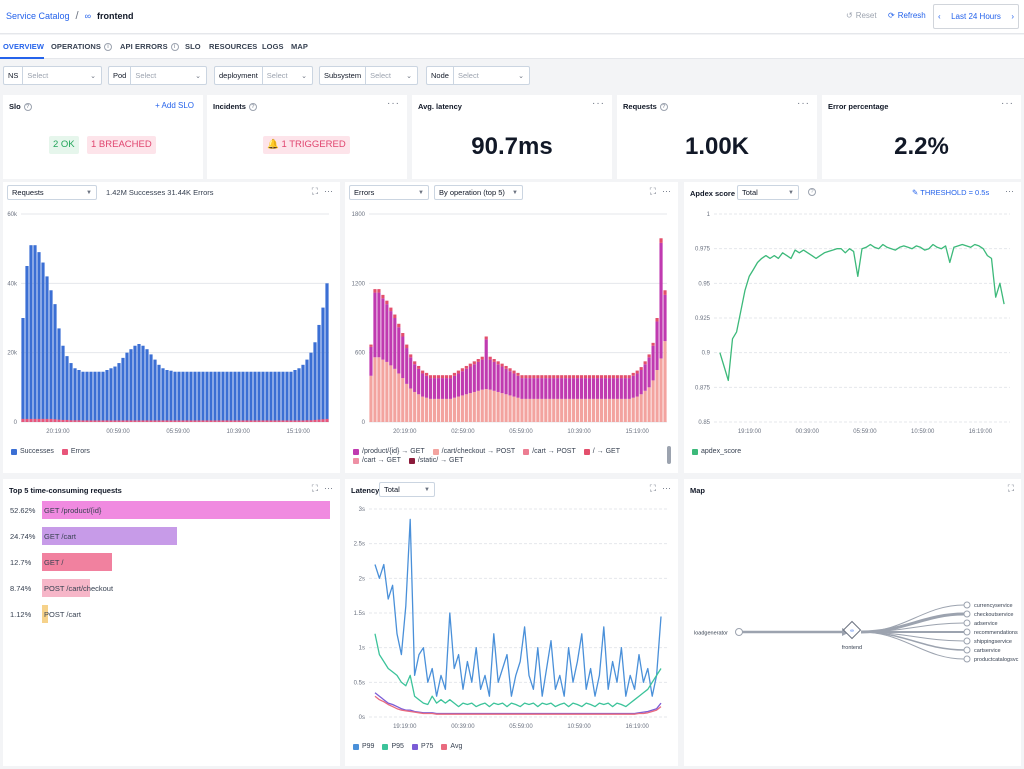 The width and height of the screenshot is (1024, 769). What do you see at coordinates (852, 630) in the screenshot?
I see `map-node-frontend` at bounding box center [852, 630].